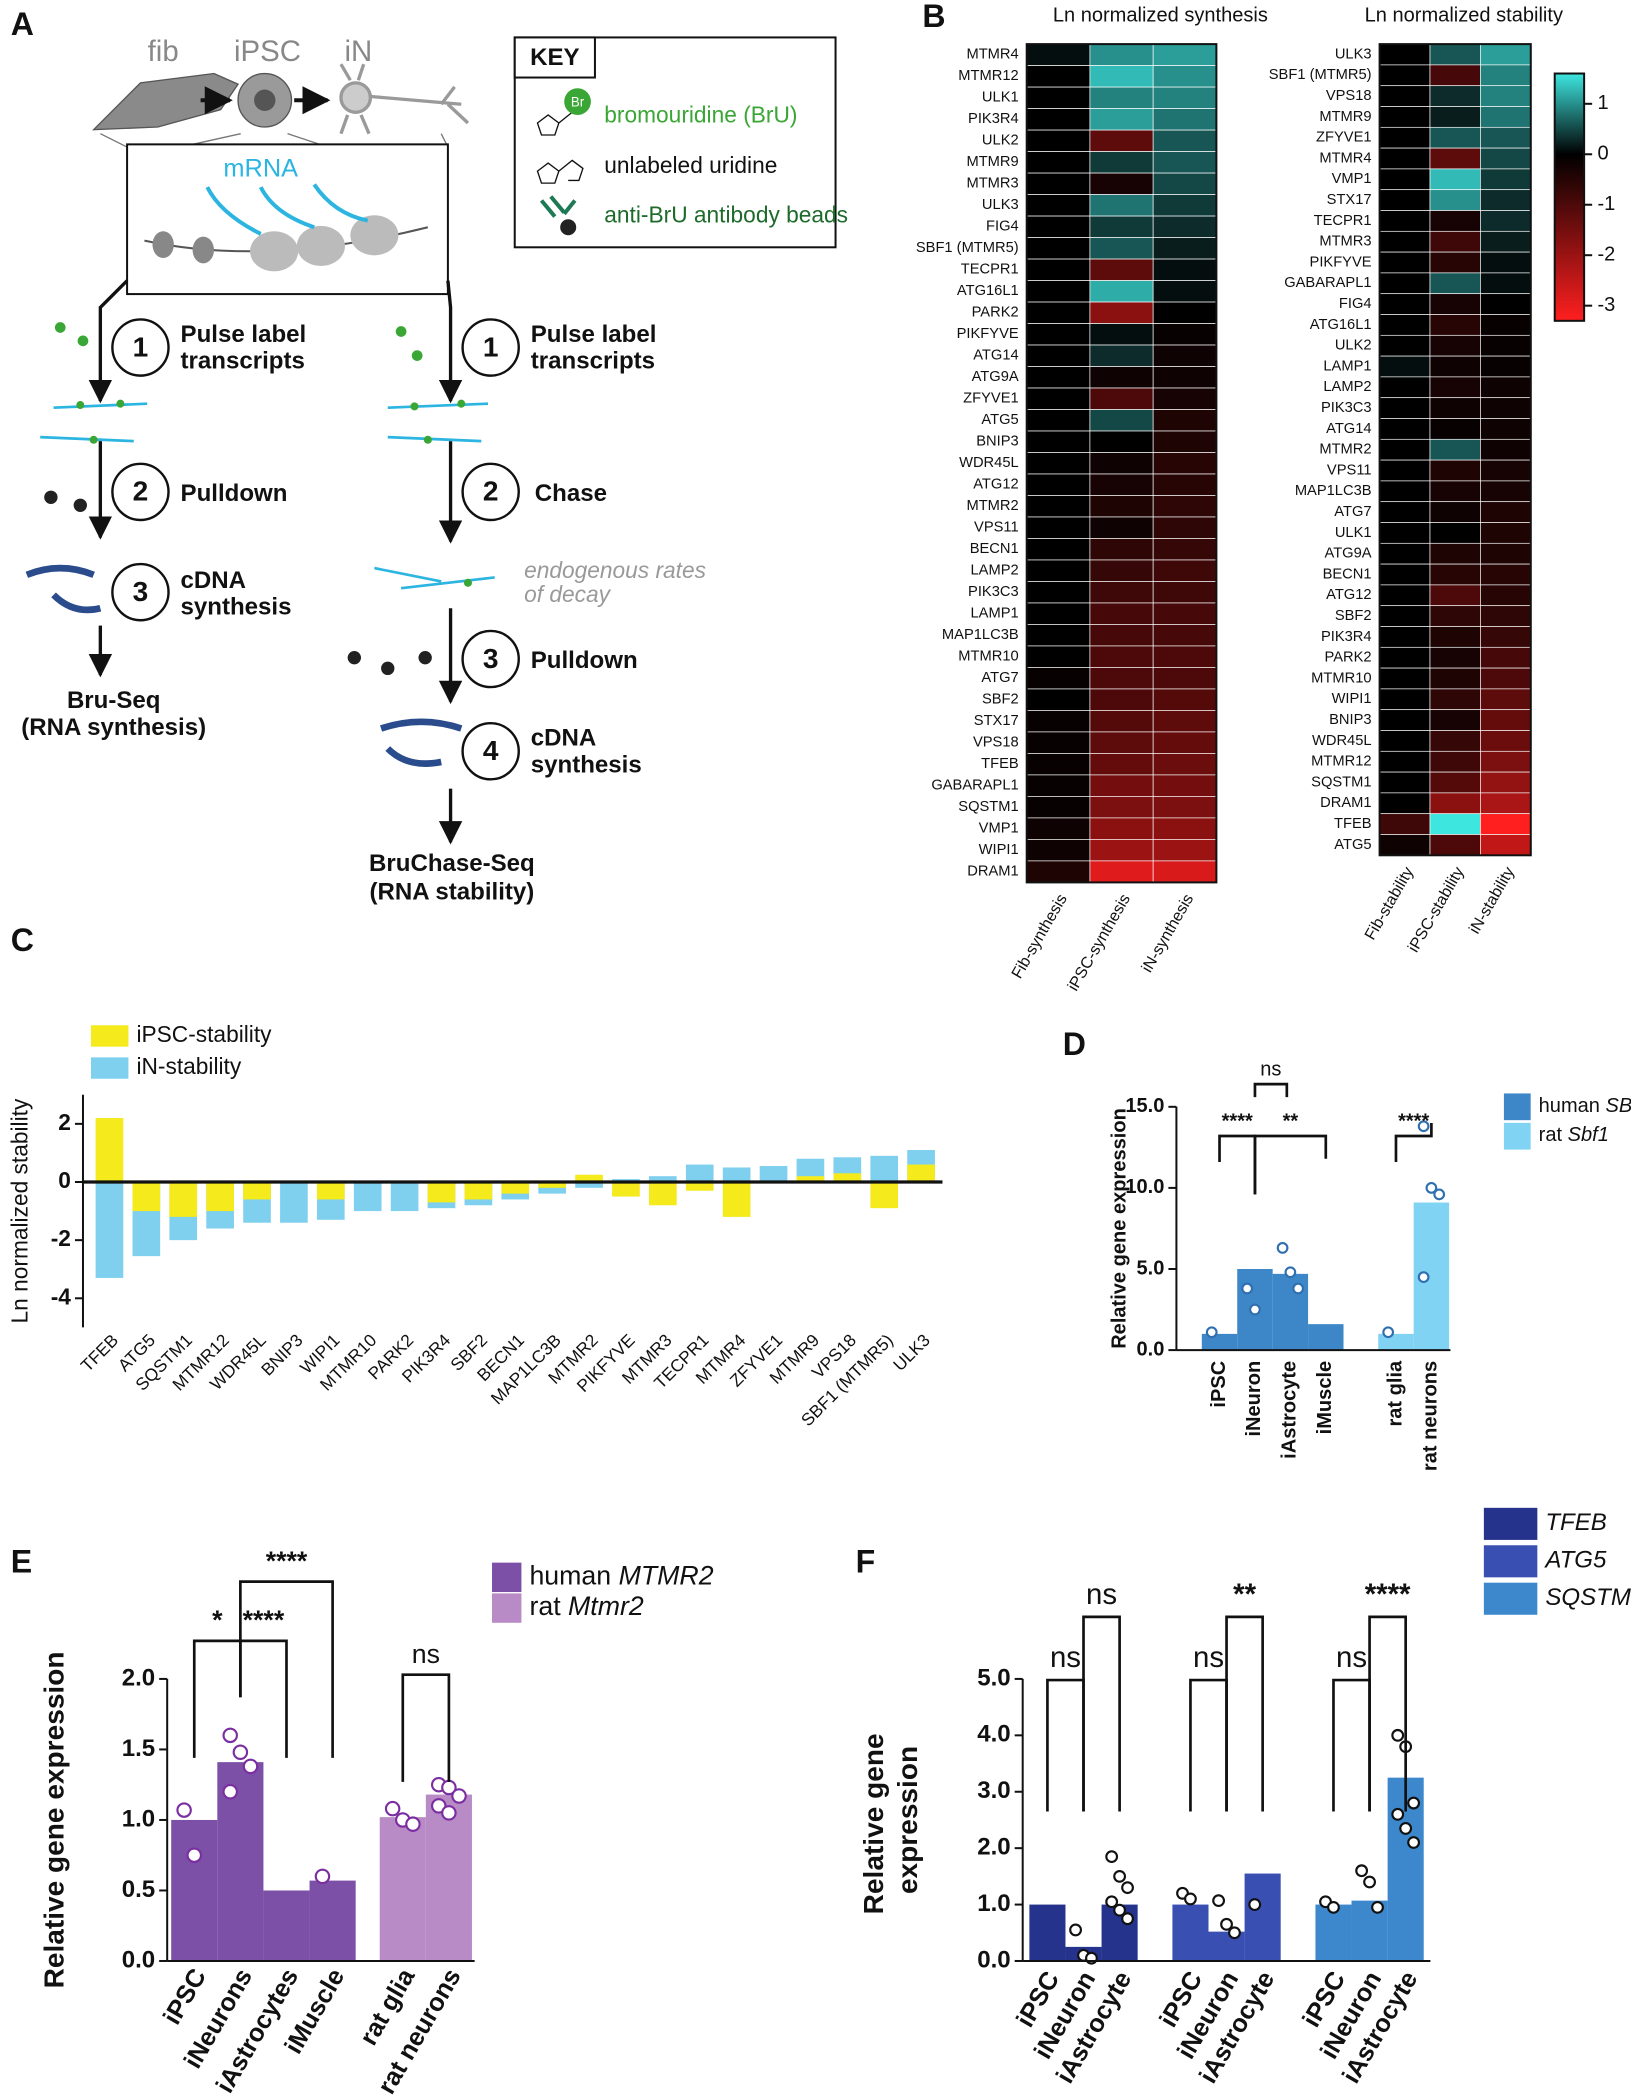  What do you see at coordinates (141, 346) in the screenshot?
I see `step-number: 1` at bounding box center [141, 346].